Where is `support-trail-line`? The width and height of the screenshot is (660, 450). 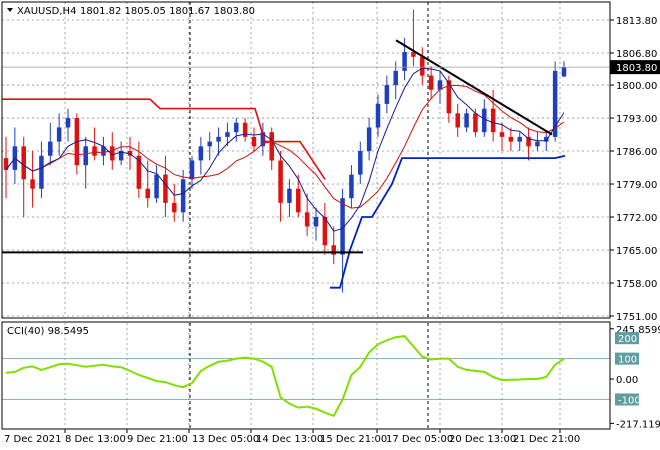
support-trail-line is located at coordinates (448, 221).